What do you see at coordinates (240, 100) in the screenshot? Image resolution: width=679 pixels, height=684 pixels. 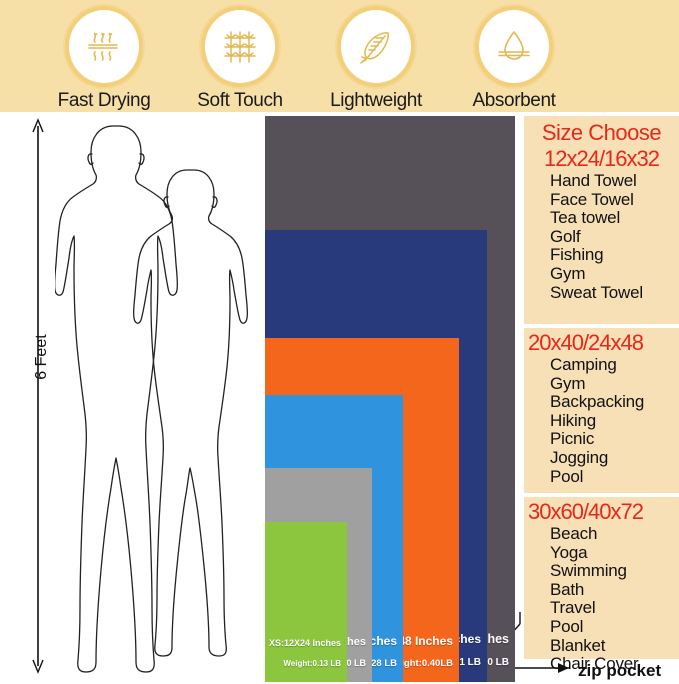 I see `feature-label: Soft Touch` at bounding box center [240, 100].